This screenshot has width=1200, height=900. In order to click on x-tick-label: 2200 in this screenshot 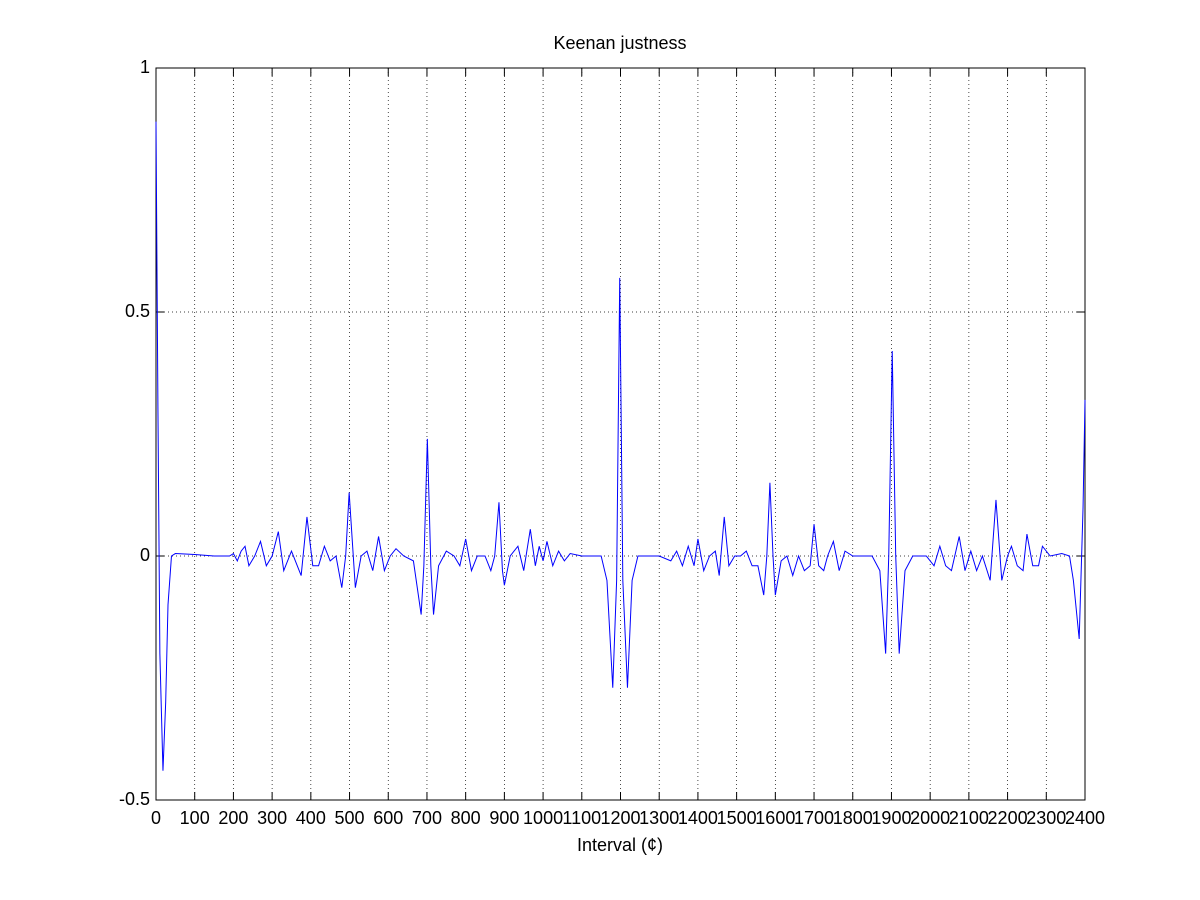, I will do `click(1008, 818)`.